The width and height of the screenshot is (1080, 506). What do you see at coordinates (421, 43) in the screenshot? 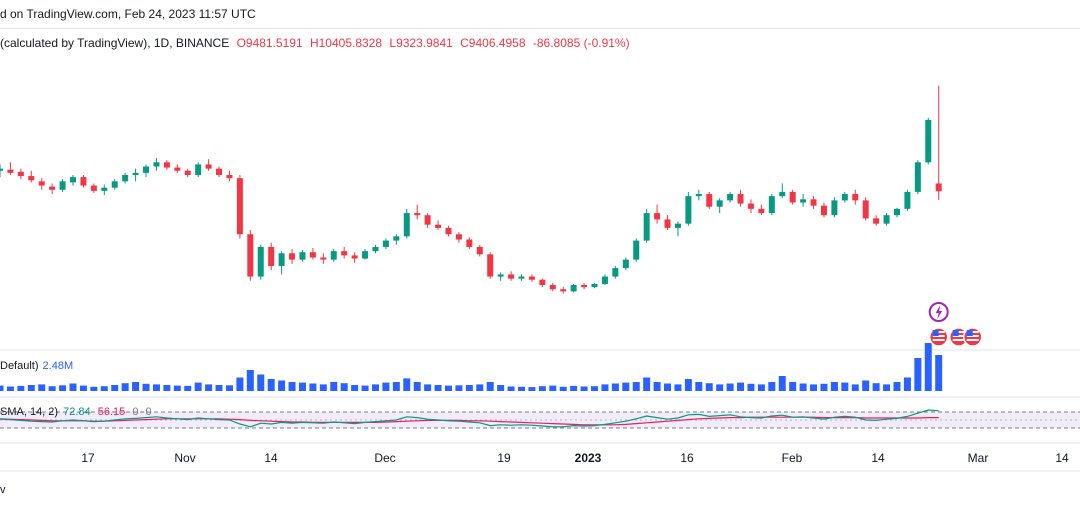
I see `low-value: L9323.9841` at bounding box center [421, 43].